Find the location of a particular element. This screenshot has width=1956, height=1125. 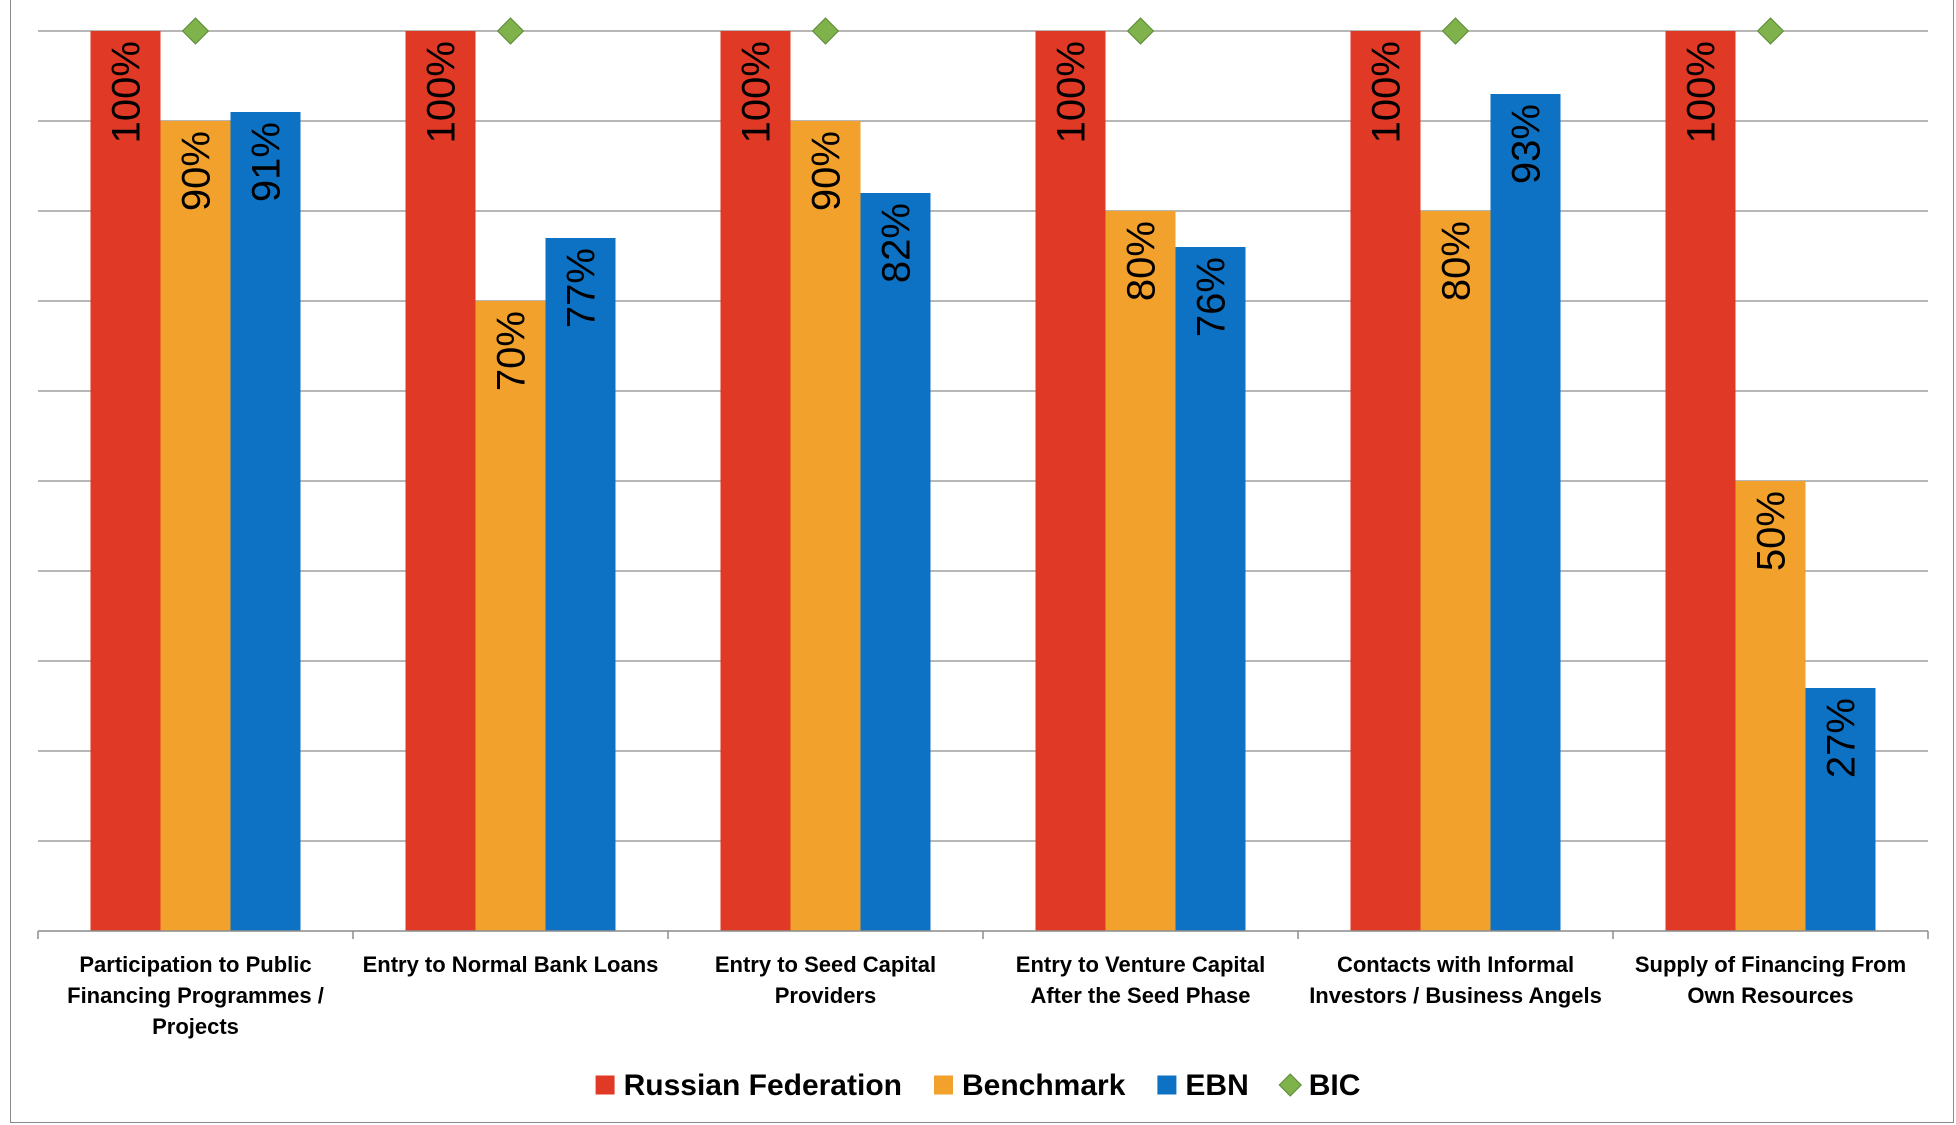

data-label-ebn: 93% is located at coordinates (1527, 144).